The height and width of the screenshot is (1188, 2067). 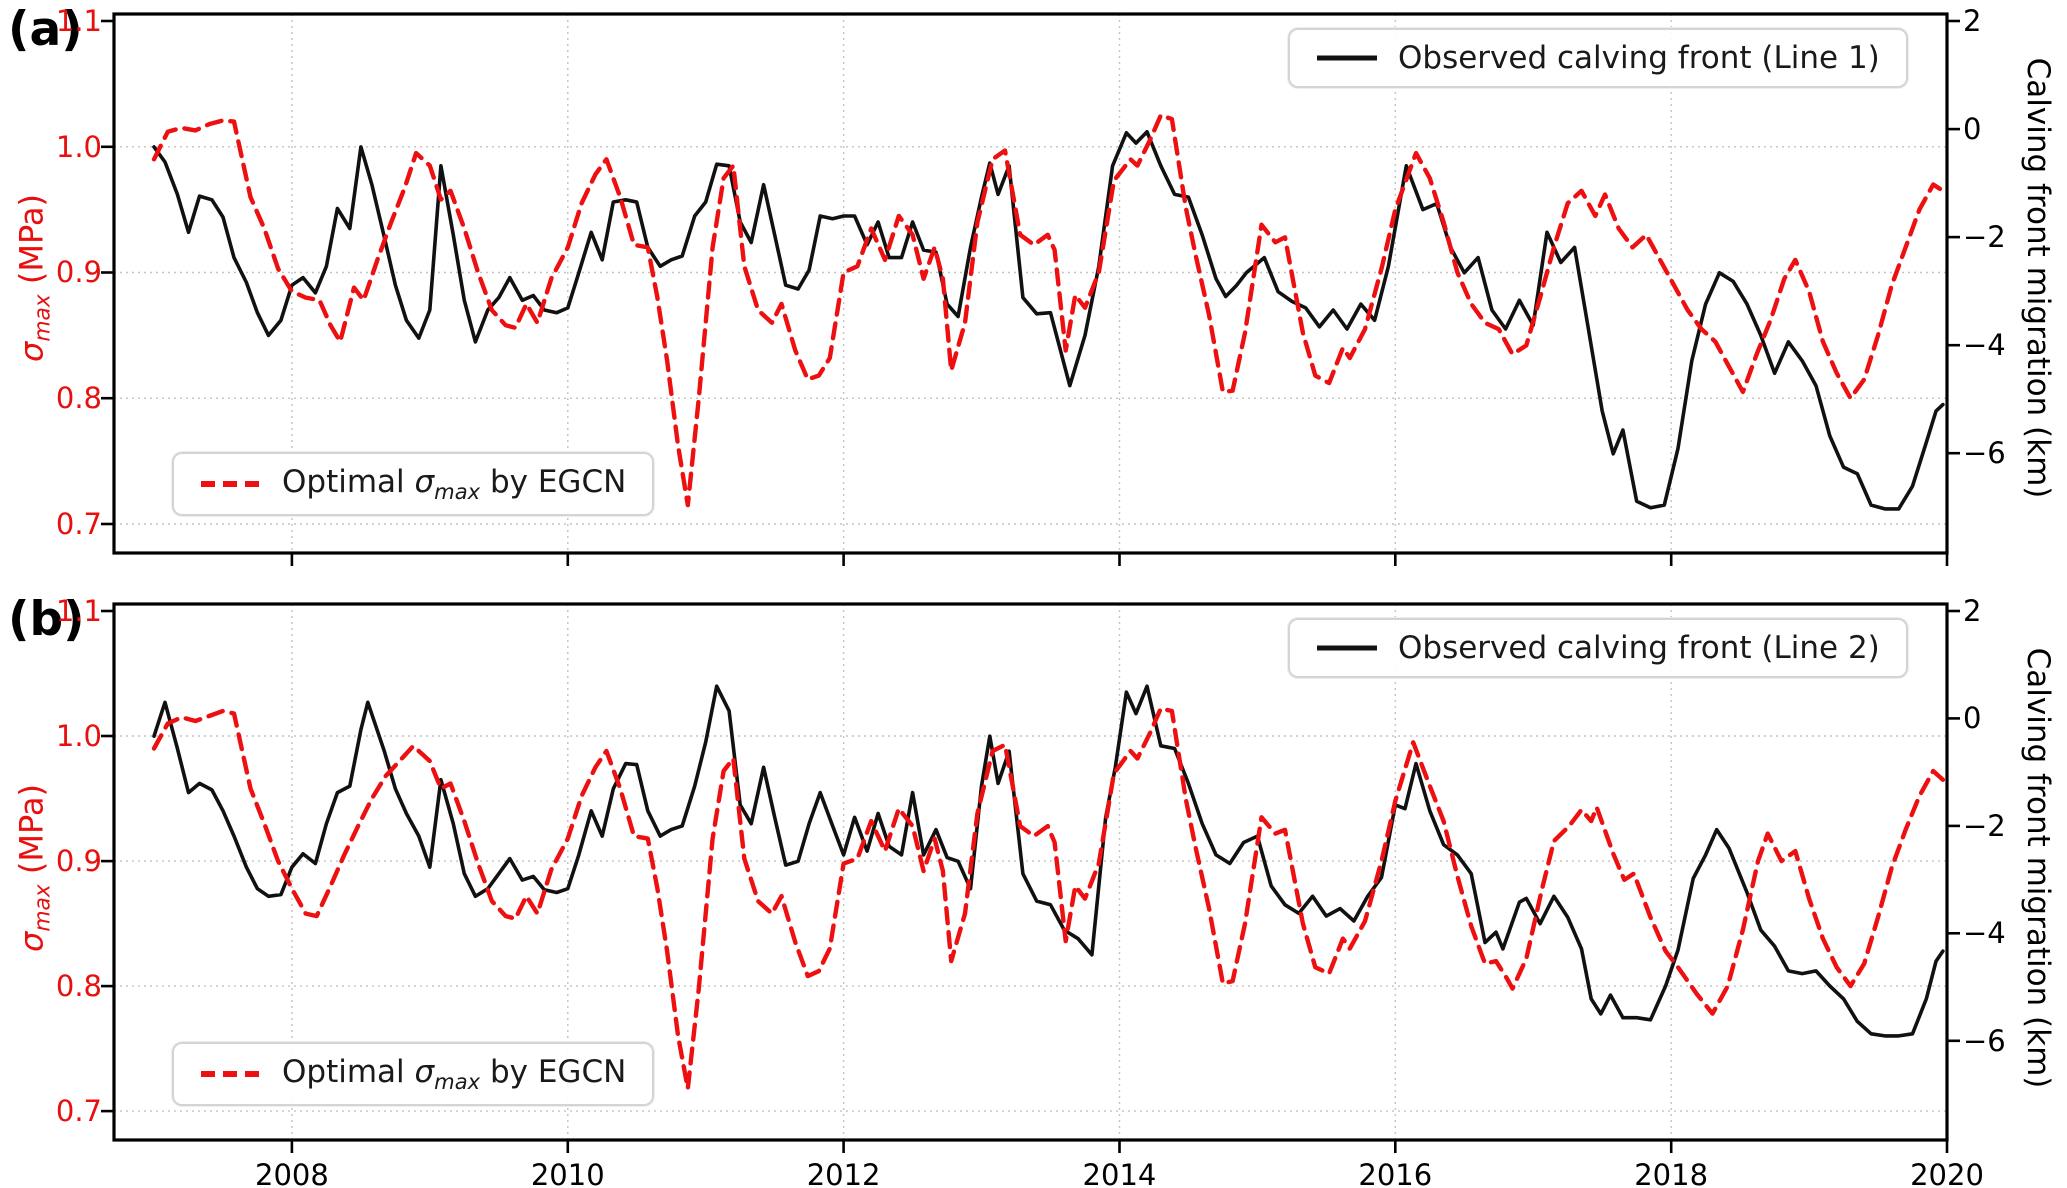 I want to click on legend-egcn-a-label: Optimal σmax by EGCN, so click(x=454, y=484).